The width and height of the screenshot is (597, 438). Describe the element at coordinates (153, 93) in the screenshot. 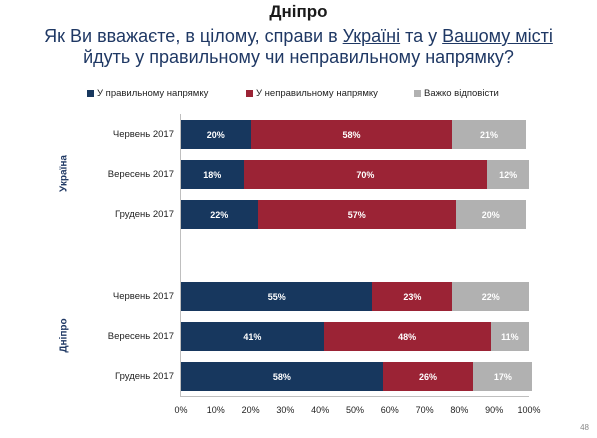

I see `legend-label-right: У правильному напрямку` at that location.